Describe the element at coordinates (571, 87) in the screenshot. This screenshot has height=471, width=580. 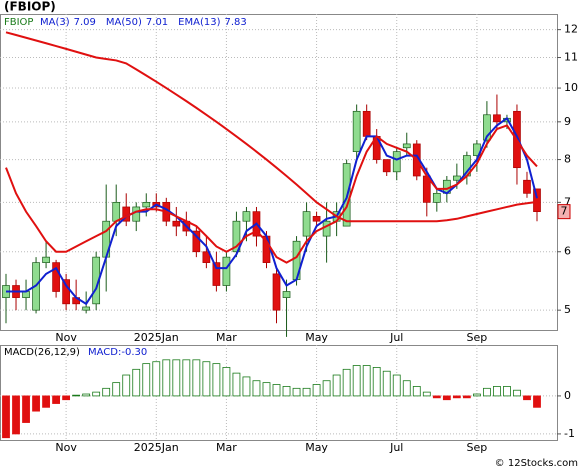
I see `y-tick-label: 10` at that location.